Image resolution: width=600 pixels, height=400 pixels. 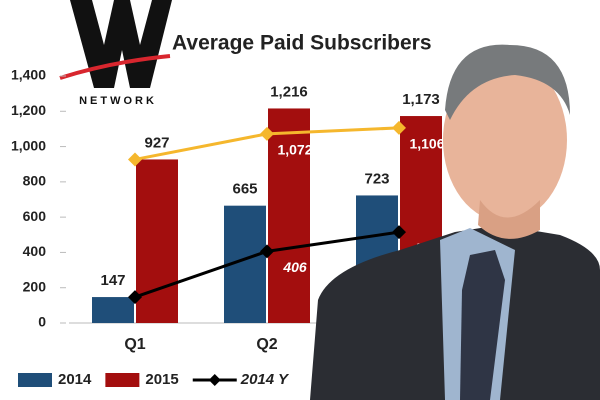 What do you see at coordinates (42, 322) in the screenshot?
I see `y-tick-label: 0` at bounding box center [42, 322].